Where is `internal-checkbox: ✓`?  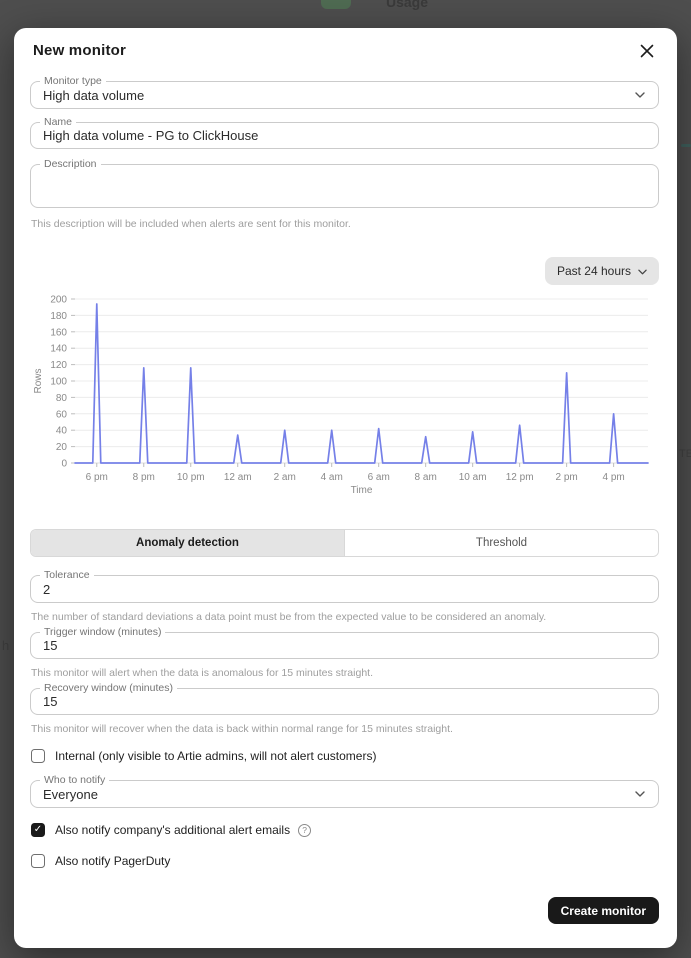 internal-checkbox: ✓ is located at coordinates (38, 756).